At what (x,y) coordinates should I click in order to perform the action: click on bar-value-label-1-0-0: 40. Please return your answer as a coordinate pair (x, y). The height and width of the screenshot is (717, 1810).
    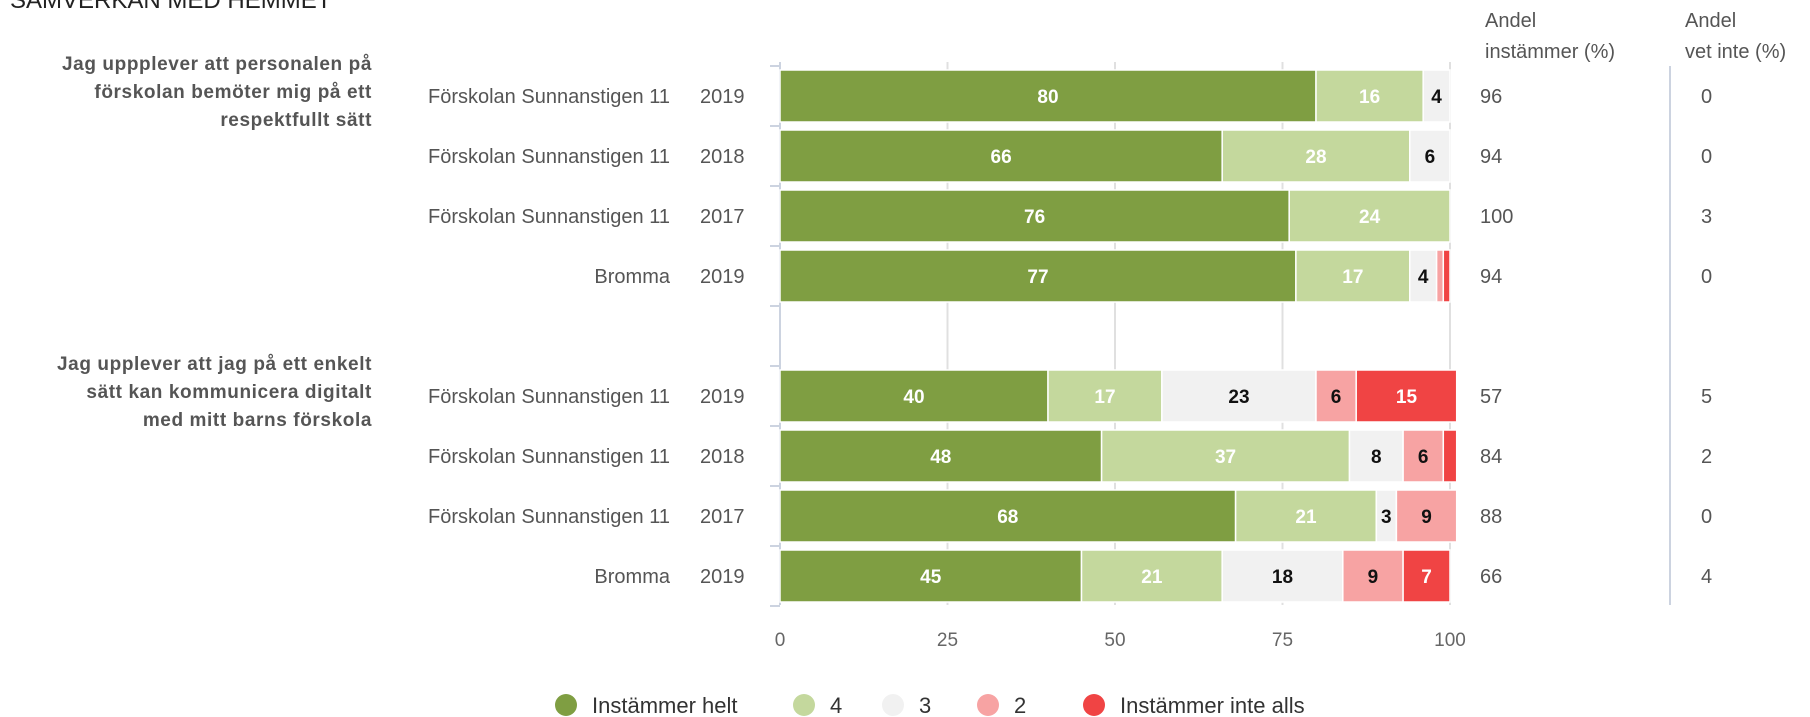
    Looking at the image, I should click on (913, 397).